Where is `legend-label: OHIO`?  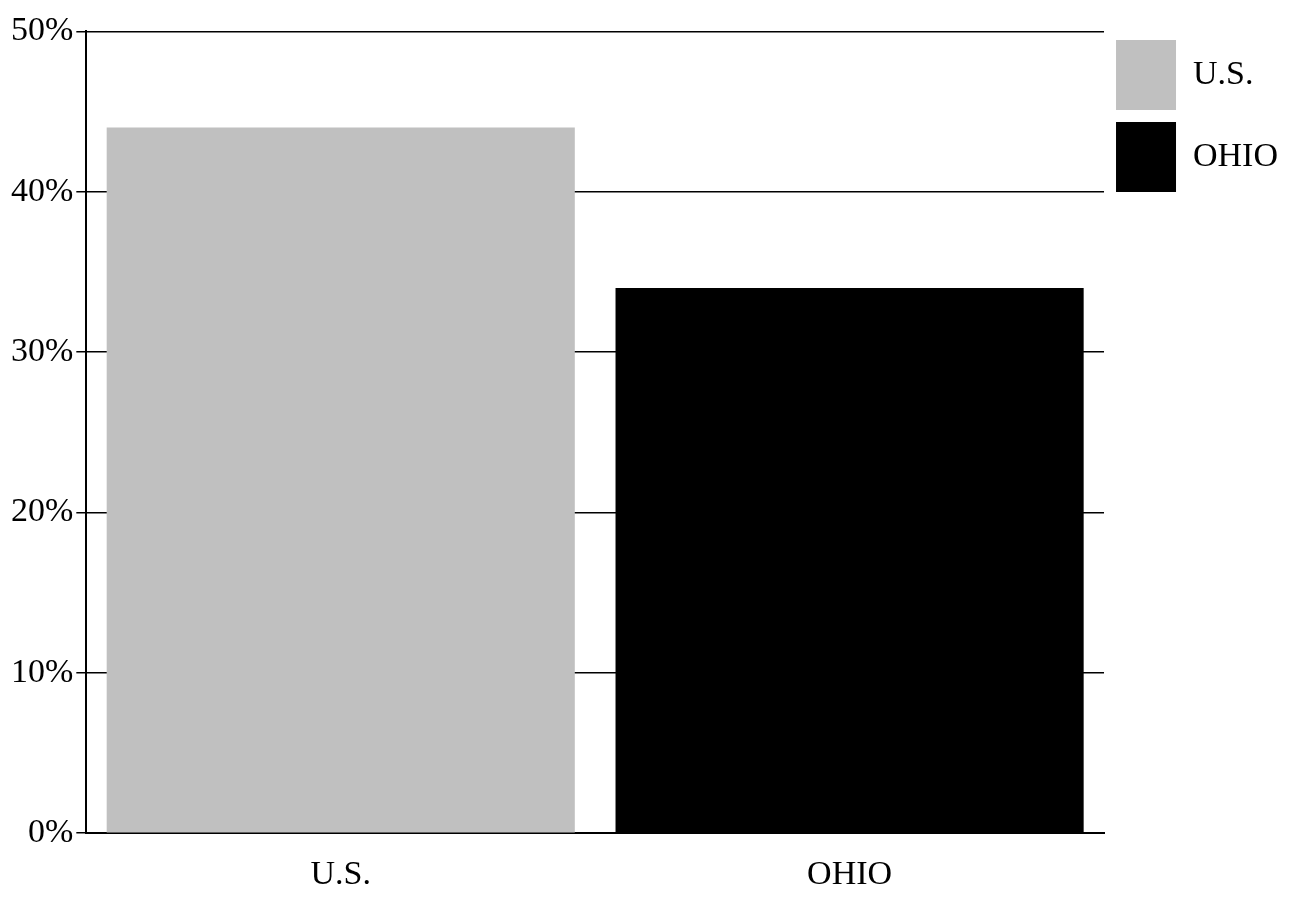 legend-label: OHIO is located at coordinates (1235, 154).